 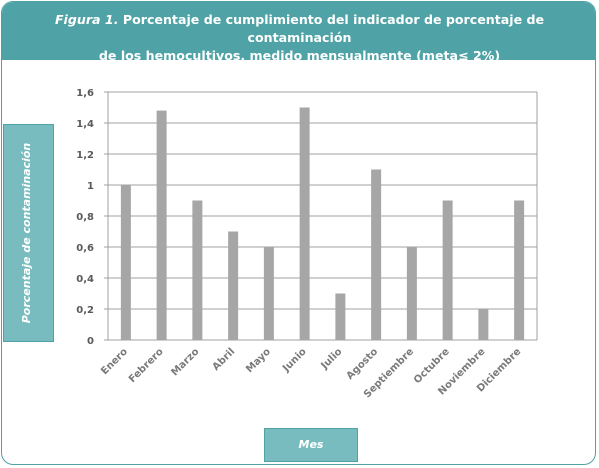 I want to click on x-tick-label: Mayo, so click(x=258, y=360).